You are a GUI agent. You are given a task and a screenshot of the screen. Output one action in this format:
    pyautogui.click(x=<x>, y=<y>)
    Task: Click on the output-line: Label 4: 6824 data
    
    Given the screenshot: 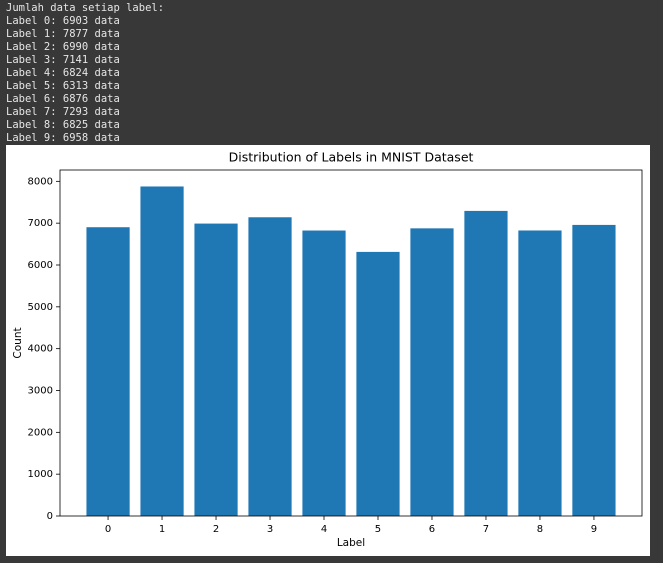 What is the action you would take?
    pyautogui.click(x=63, y=73)
    